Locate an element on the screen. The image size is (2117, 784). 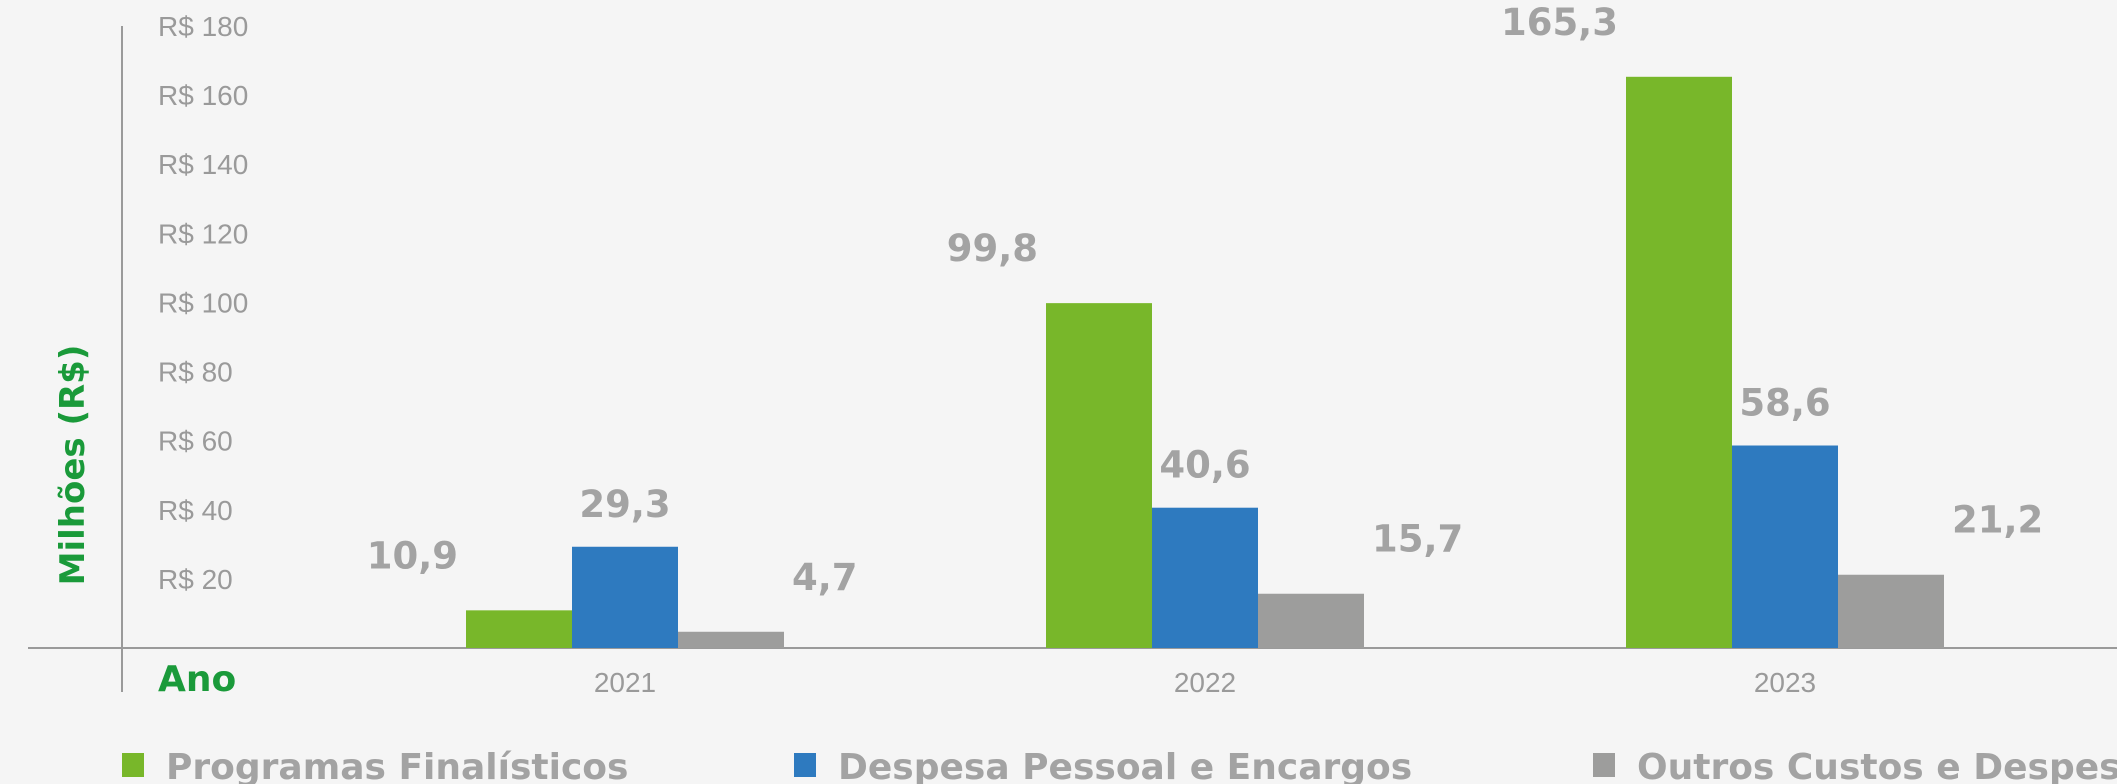
x-tick-label: 2021 is located at coordinates (625, 682).